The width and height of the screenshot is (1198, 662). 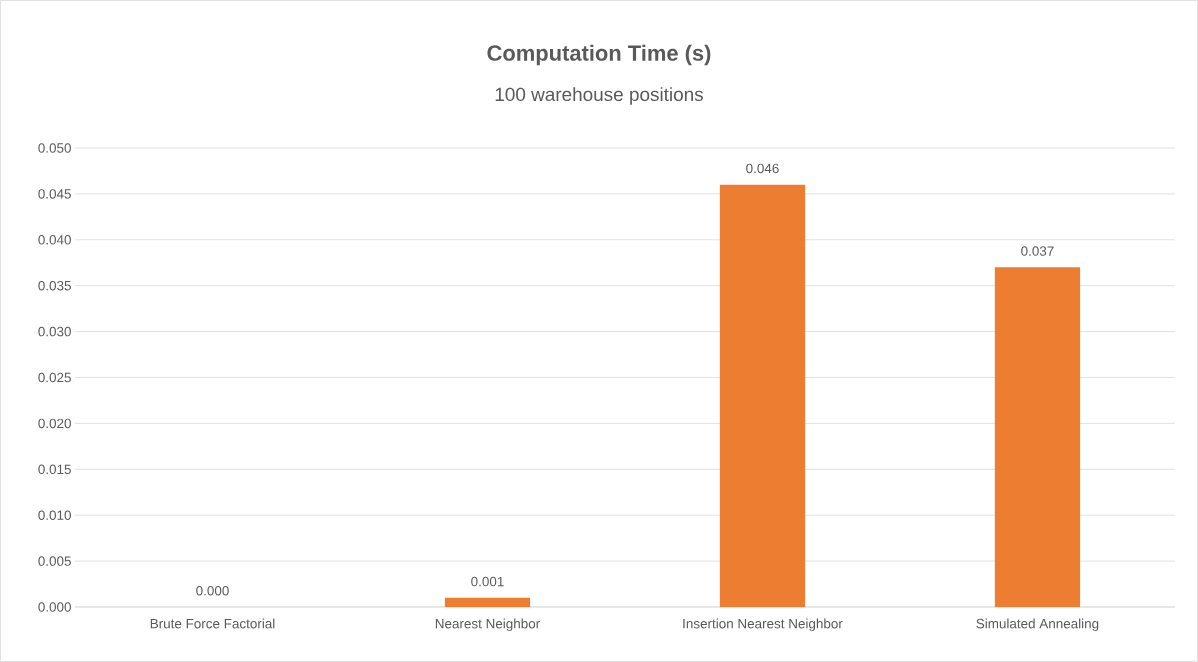 What do you see at coordinates (1037, 625) in the screenshot?
I see `x-tick-label: Simulated Annealing` at bounding box center [1037, 625].